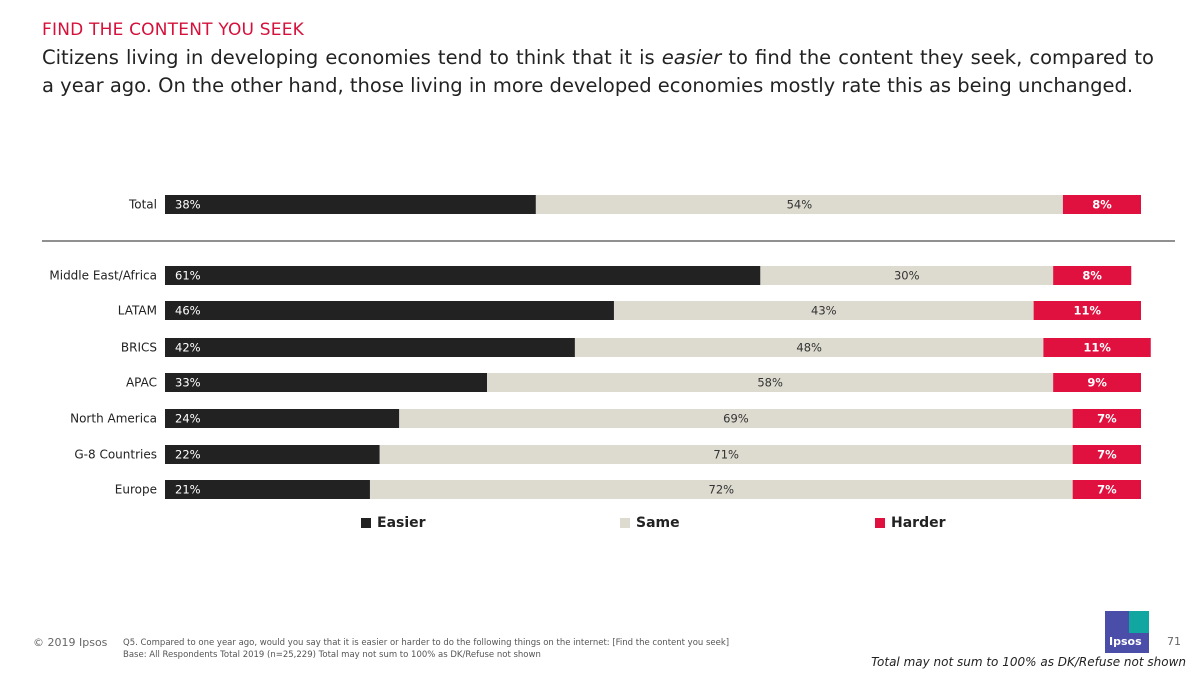 The image size is (1200, 675). Describe the element at coordinates (115, 455) in the screenshot. I see `category-label-g-8-countries: G-8 Countries` at that location.